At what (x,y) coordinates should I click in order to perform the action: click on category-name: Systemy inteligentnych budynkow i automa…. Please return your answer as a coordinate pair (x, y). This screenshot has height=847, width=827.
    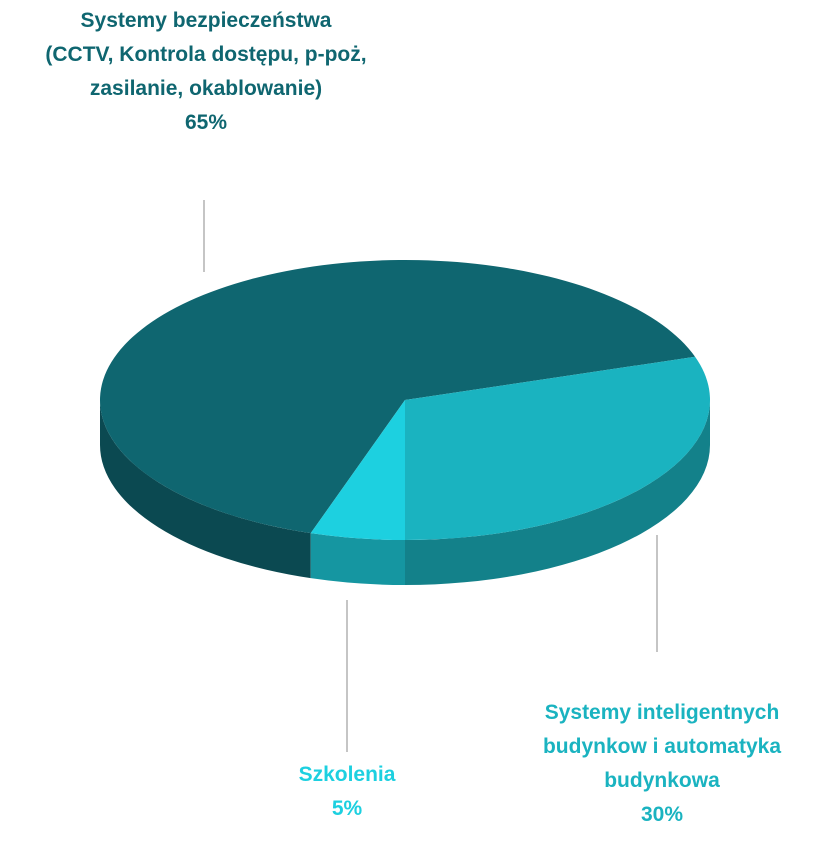
    Looking at the image, I should click on (662, 746).